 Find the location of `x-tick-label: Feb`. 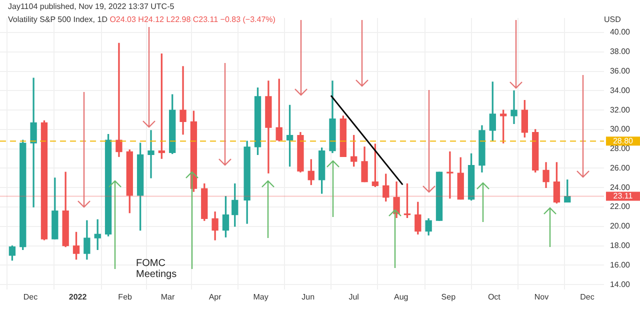

x-tick-label: Feb is located at coordinates (125, 297).